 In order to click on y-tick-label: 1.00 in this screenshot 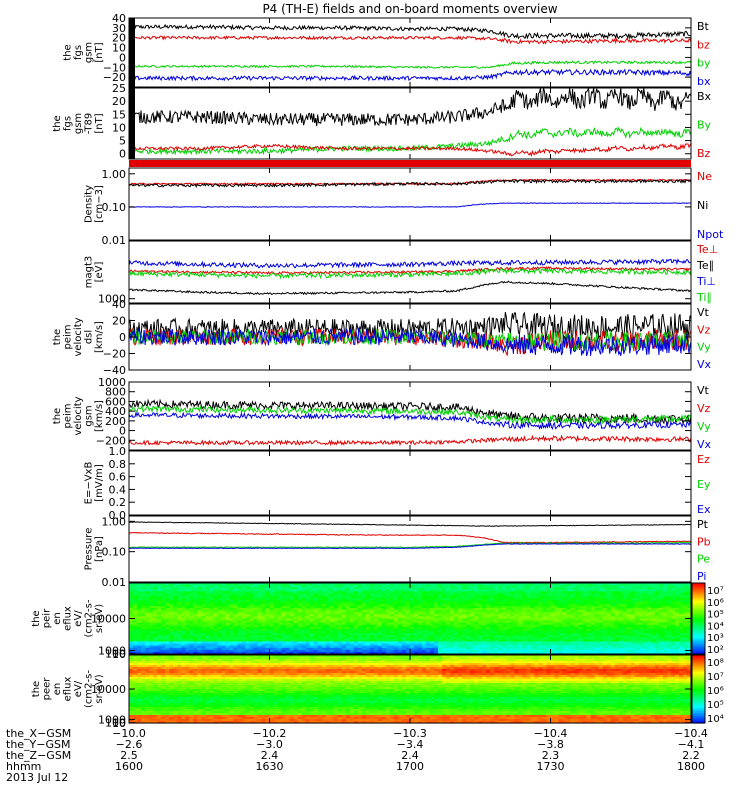, I will do `click(114, 174)`.